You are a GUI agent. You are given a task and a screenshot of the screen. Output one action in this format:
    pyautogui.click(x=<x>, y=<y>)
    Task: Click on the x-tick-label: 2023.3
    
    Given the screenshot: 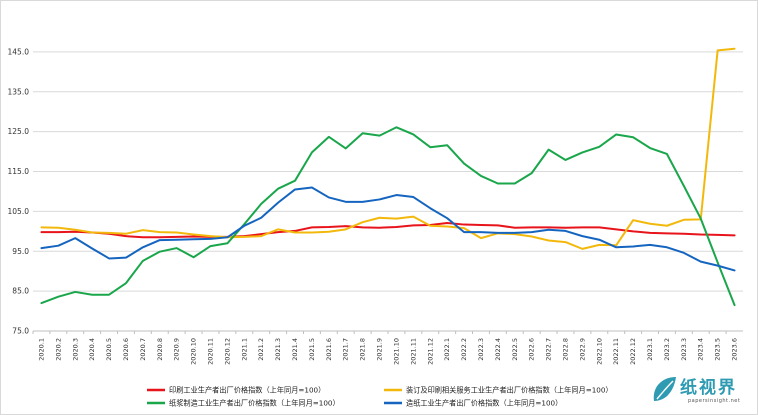 What is the action you would take?
    pyautogui.click(x=684, y=349)
    